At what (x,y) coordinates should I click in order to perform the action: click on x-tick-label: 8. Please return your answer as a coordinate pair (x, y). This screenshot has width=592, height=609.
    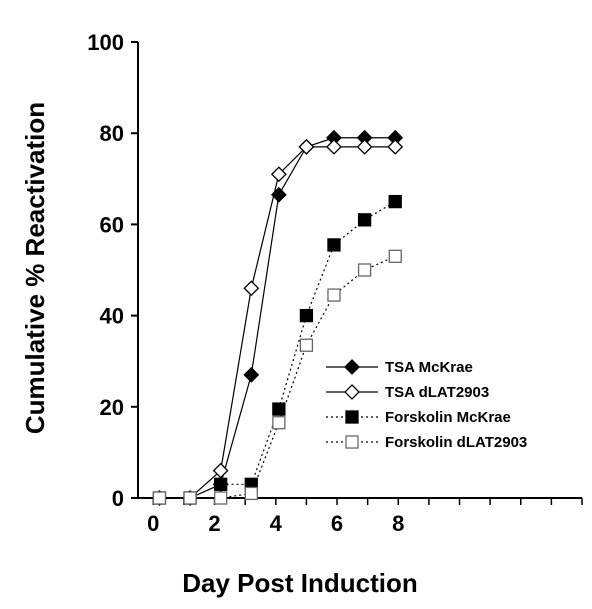
    Looking at the image, I should click on (398, 523).